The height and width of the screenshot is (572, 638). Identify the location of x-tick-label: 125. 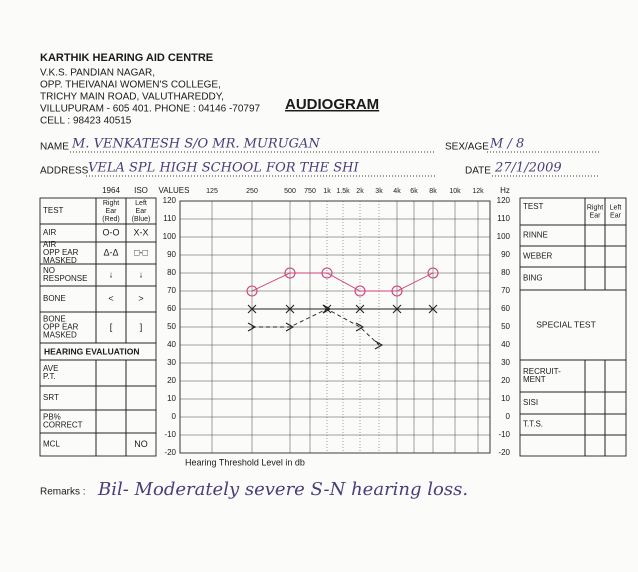
(212, 191).